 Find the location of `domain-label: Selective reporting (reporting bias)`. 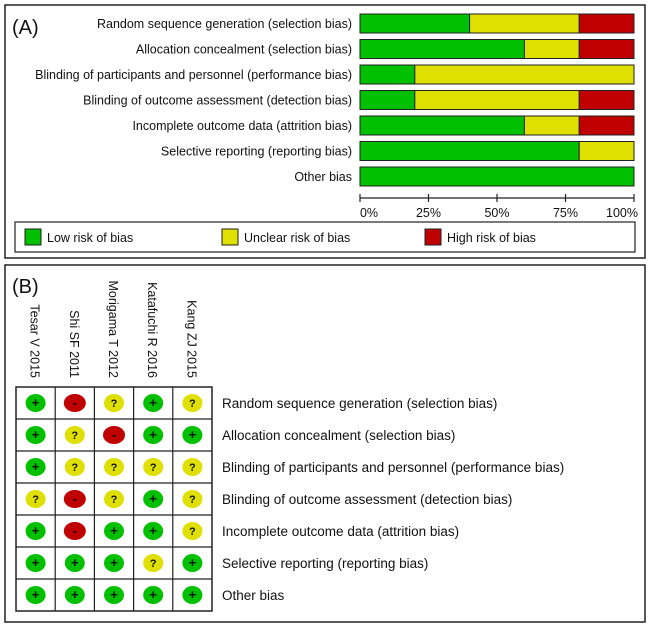

domain-label: Selective reporting (reporting bias) is located at coordinates (325, 563).